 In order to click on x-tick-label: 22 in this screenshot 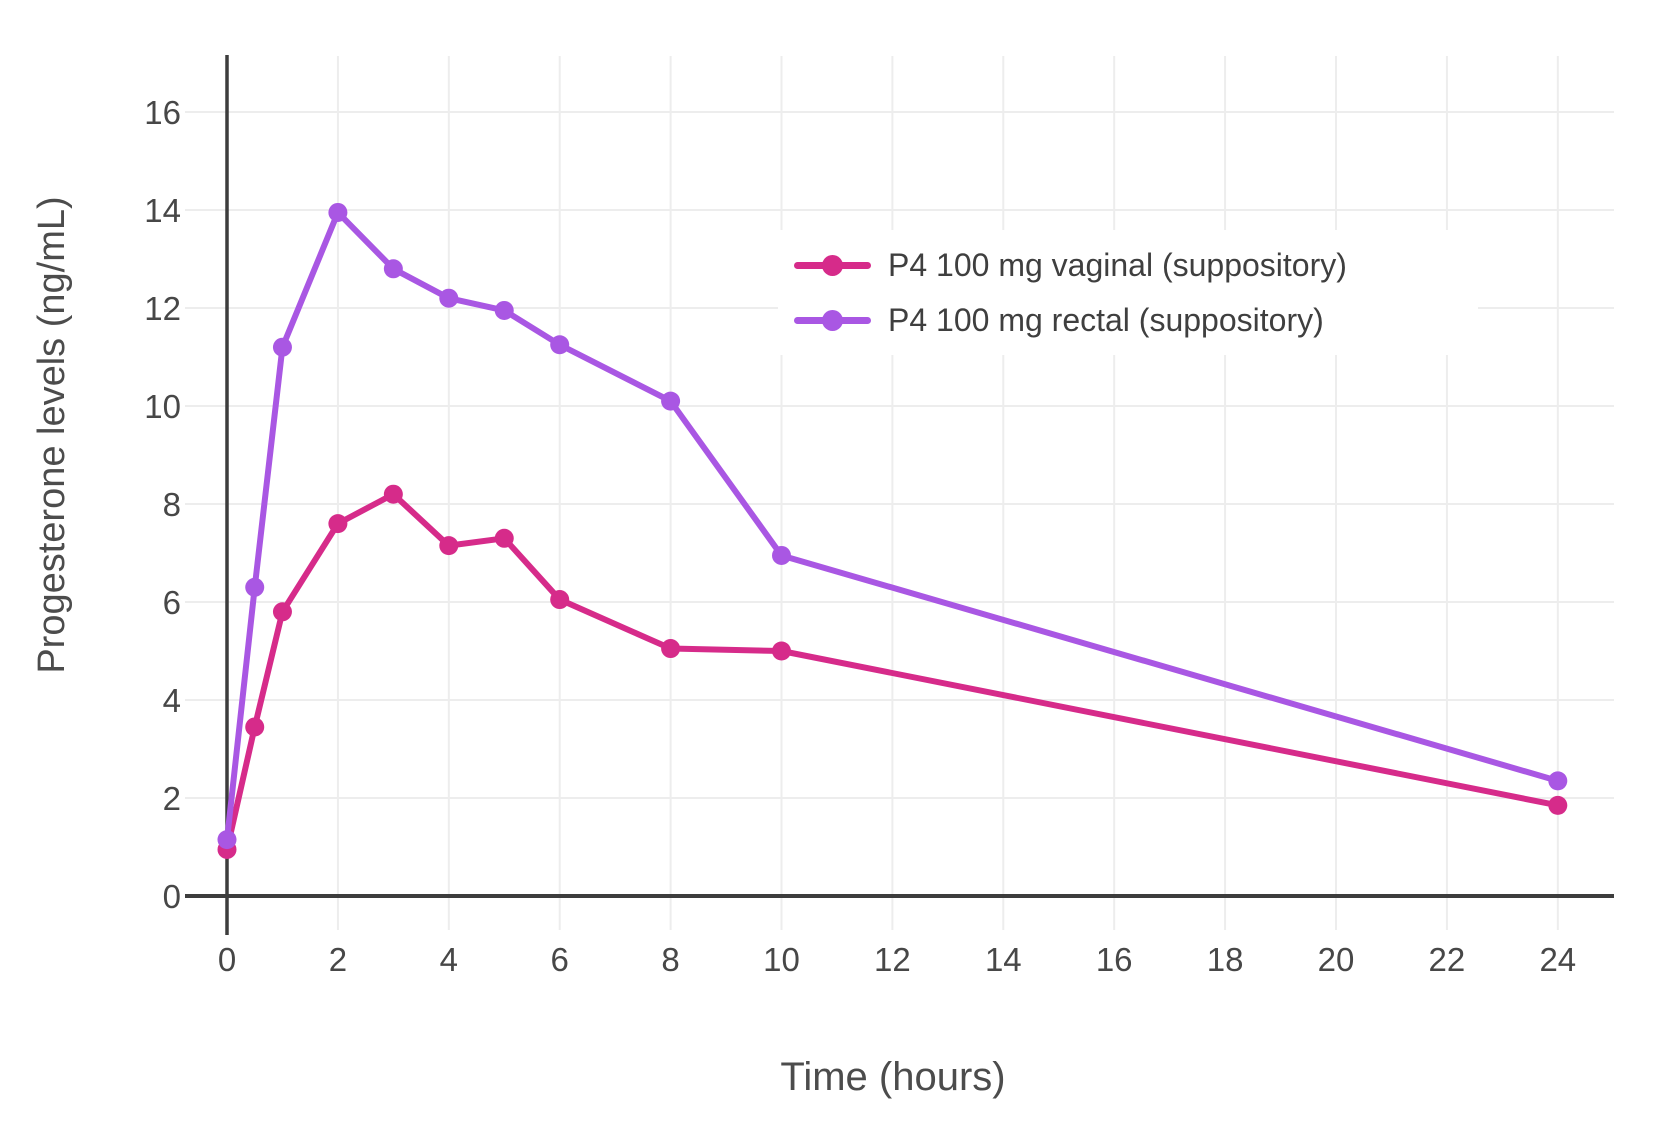, I will do `click(1447, 959)`.